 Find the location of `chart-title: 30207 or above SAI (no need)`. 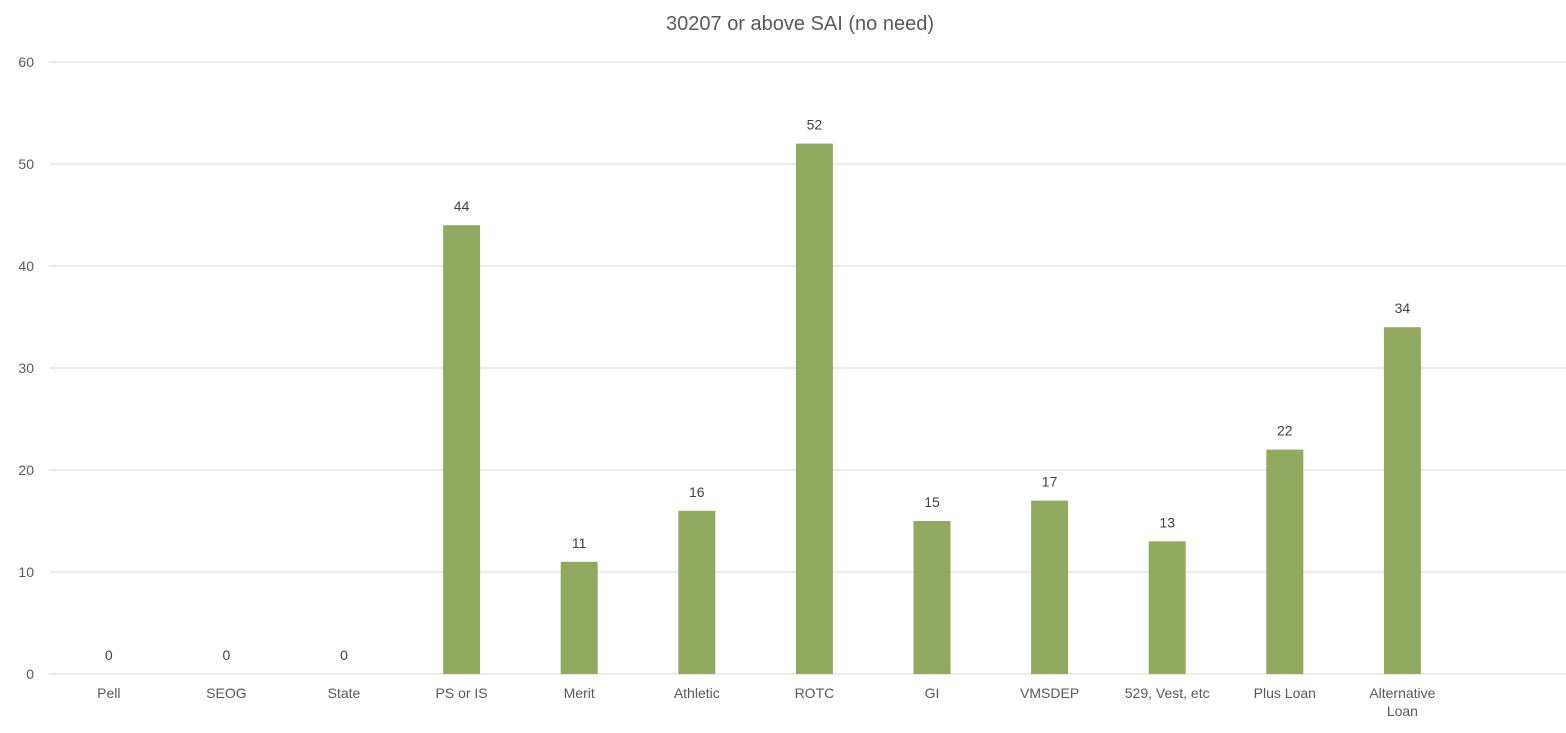

chart-title: 30207 or above SAI (no need) is located at coordinates (800, 24).